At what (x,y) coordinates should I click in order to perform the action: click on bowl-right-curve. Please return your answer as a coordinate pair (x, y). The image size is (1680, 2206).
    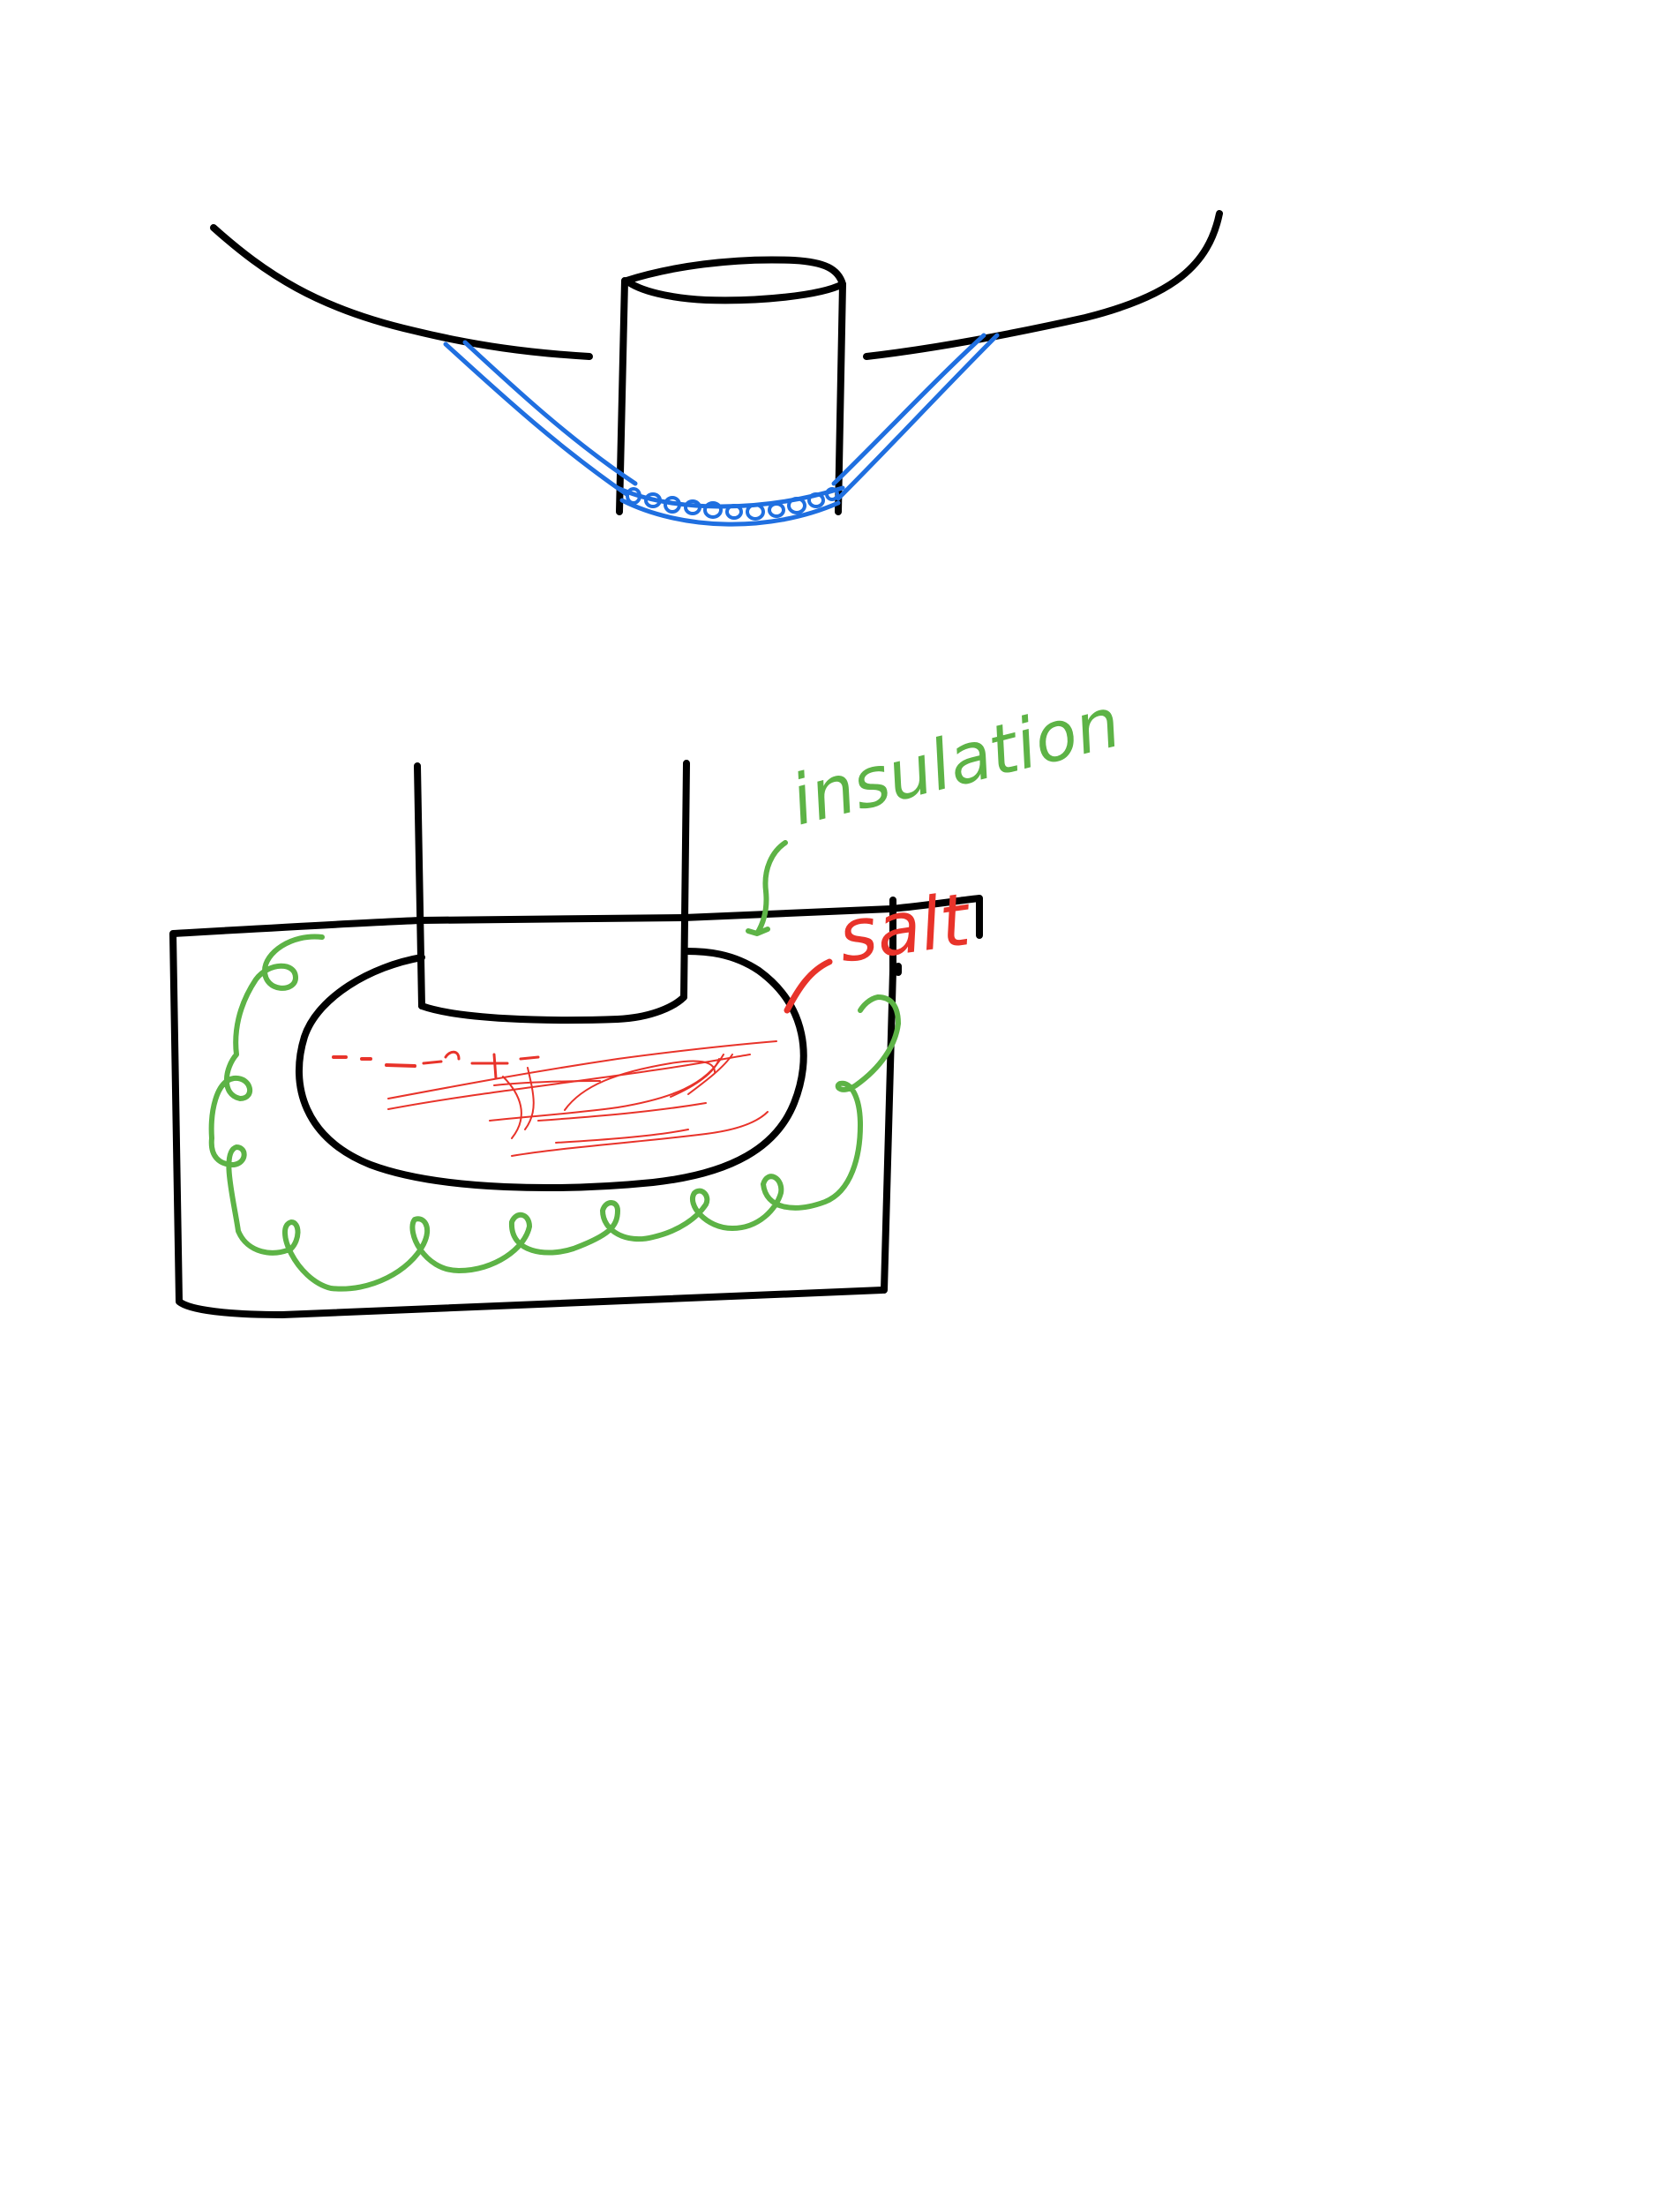
    Looking at the image, I should click on (1043, 285).